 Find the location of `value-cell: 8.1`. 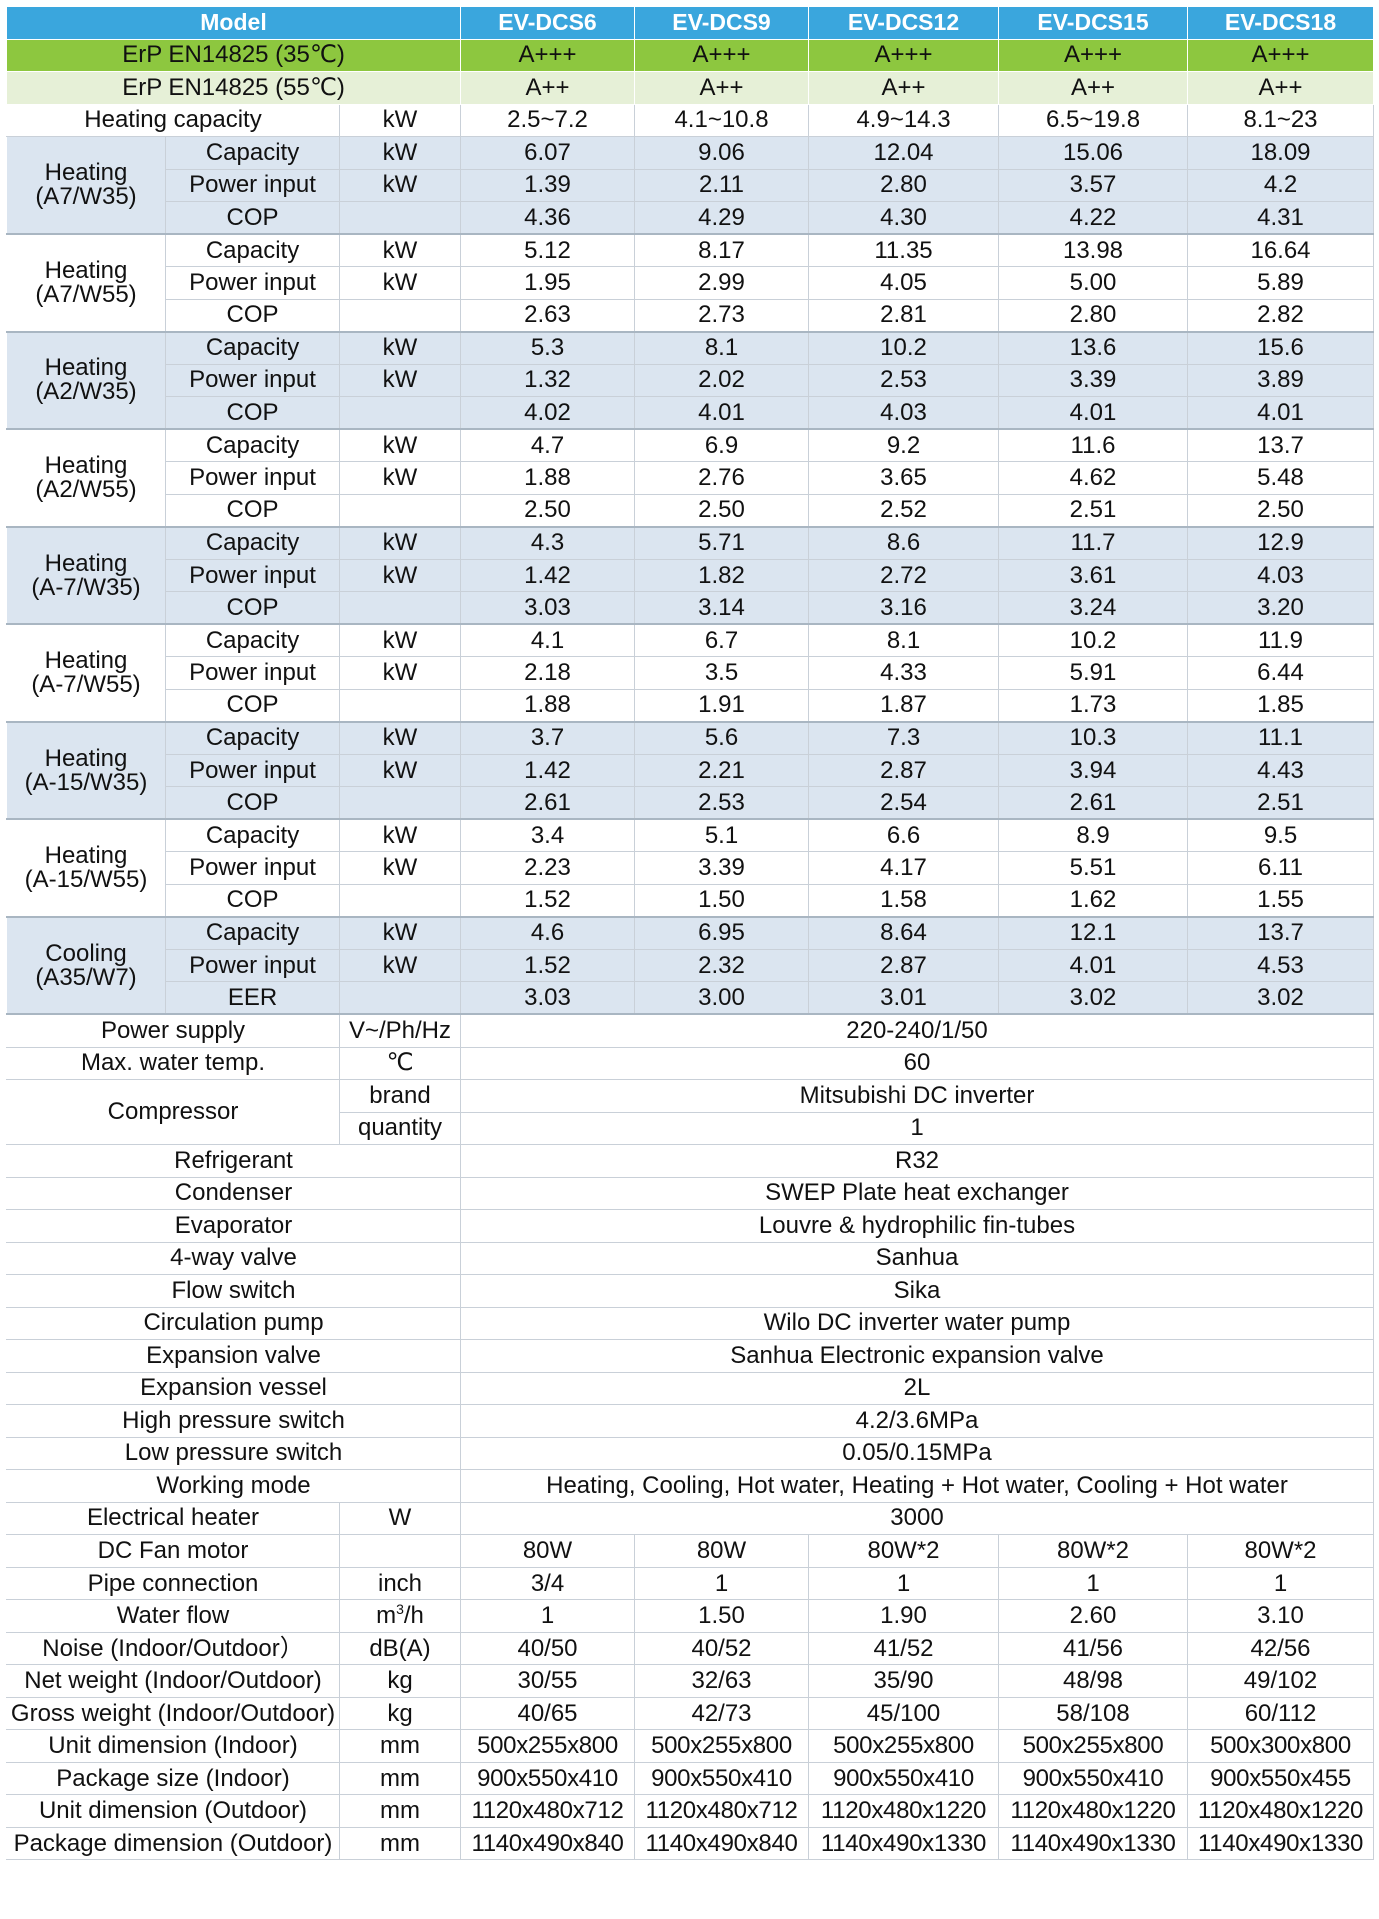

value-cell: 8.1 is located at coordinates (903, 640).